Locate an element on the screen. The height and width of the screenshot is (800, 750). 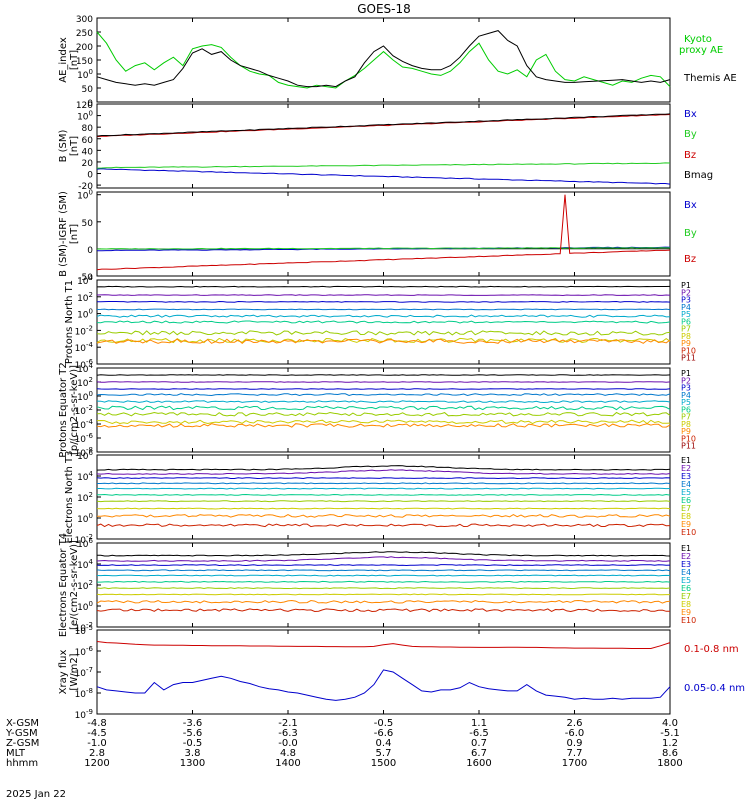
x-axis-value-xgsm: 4.0 is located at coordinates (670, 723).